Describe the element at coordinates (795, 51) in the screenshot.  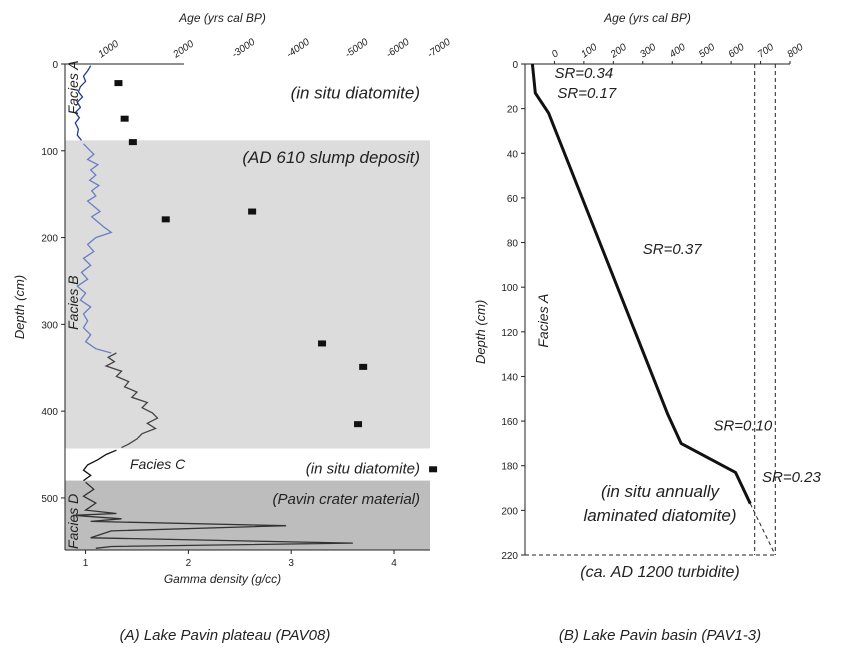
I see `panel-b-top-tick-label: 800` at that location.